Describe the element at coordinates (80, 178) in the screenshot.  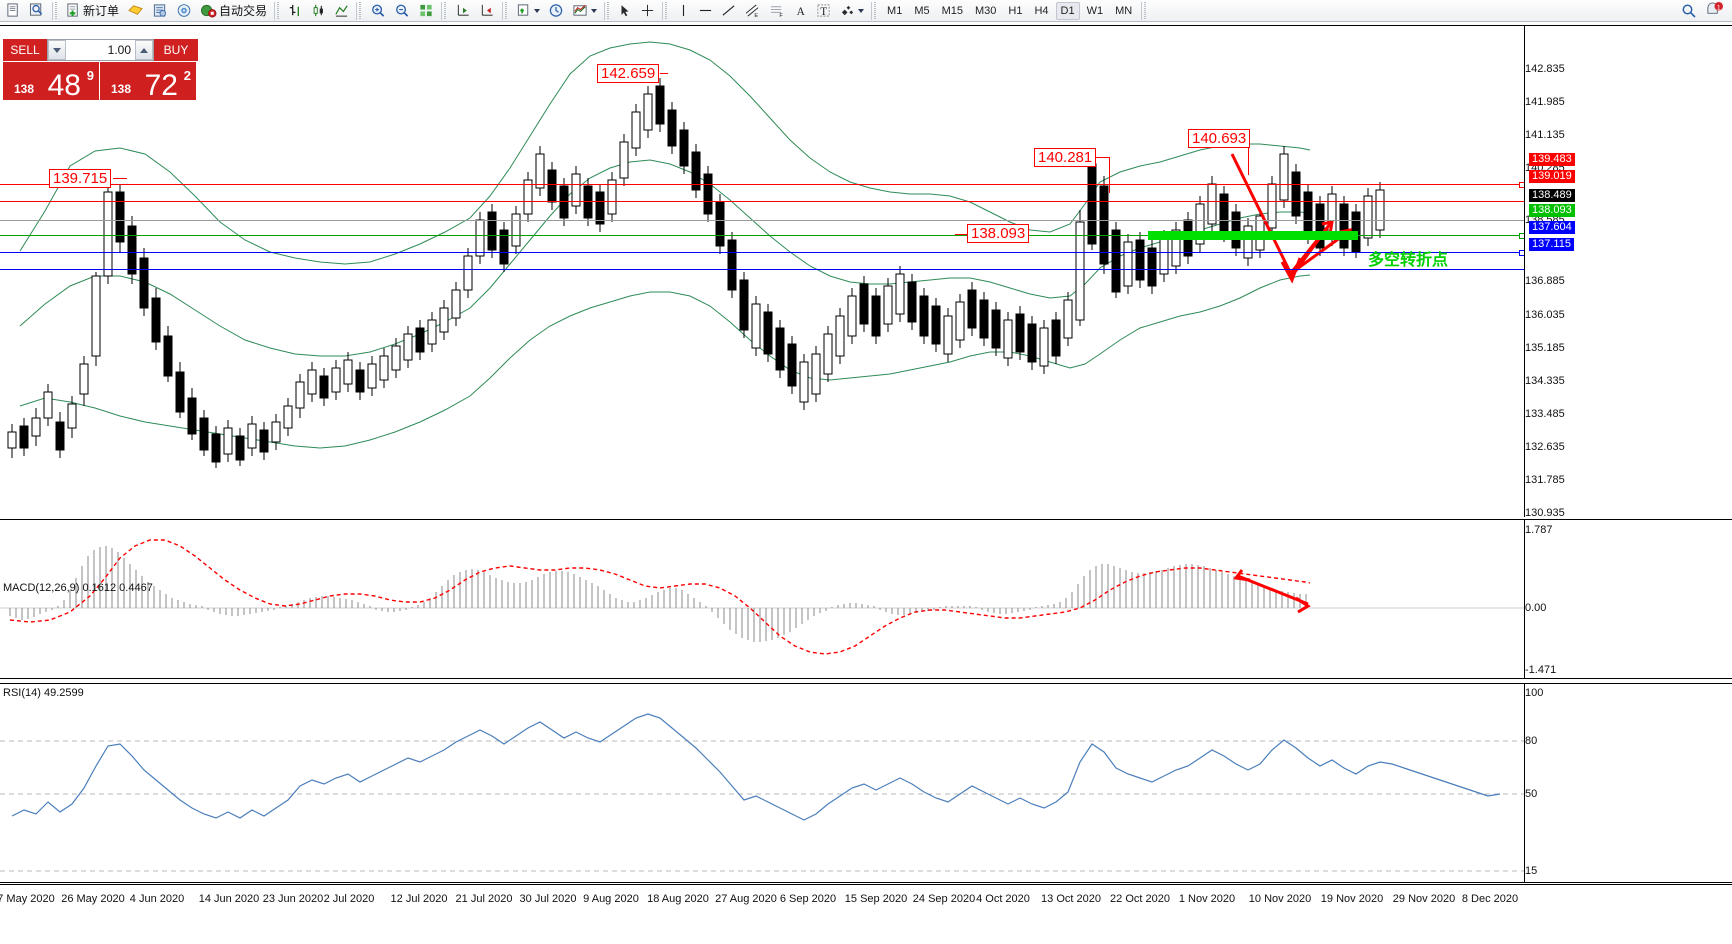
I see `callout-139715: 139.715` at that location.